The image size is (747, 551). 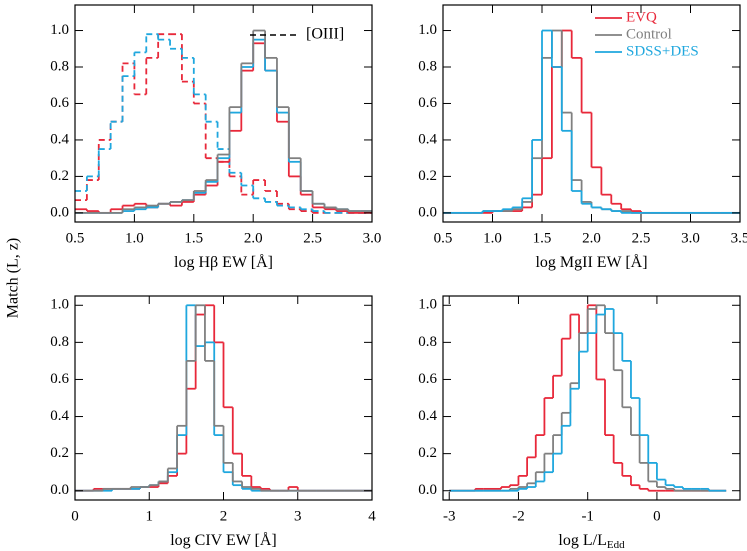 What do you see at coordinates (298, 516) in the screenshot?
I see `x-tick-label: 3` at bounding box center [298, 516].